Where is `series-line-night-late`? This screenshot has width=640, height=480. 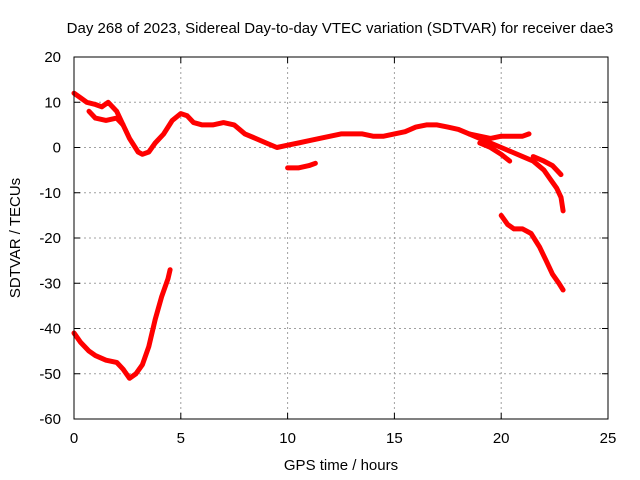 series-line-night-late is located at coordinates (532, 252).